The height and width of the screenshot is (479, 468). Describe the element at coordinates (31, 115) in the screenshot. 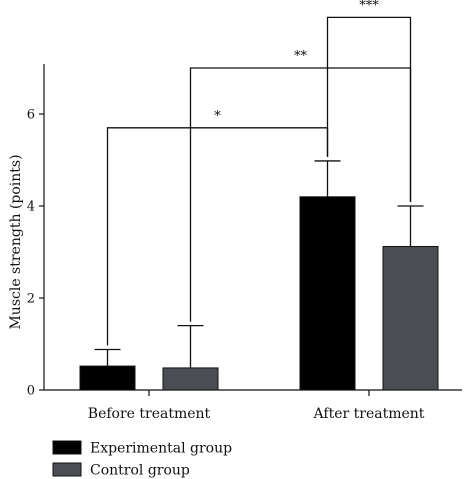

I see `y-tick-label: 6` at that location.